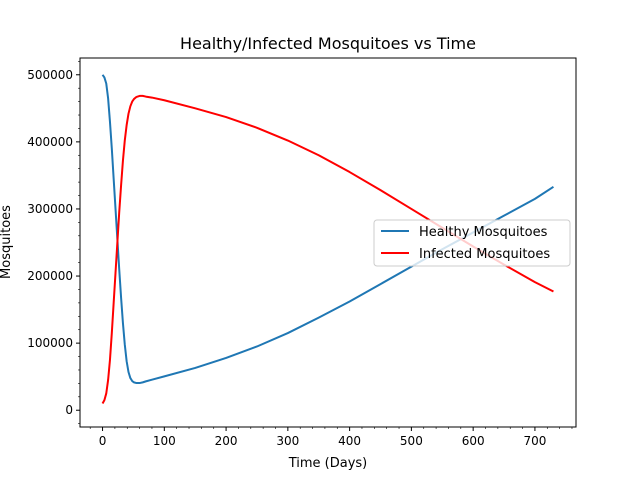 The width and height of the screenshot is (640, 480). Describe the element at coordinates (349, 441) in the screenshot. I see `x-tick-label: 400` at that location.